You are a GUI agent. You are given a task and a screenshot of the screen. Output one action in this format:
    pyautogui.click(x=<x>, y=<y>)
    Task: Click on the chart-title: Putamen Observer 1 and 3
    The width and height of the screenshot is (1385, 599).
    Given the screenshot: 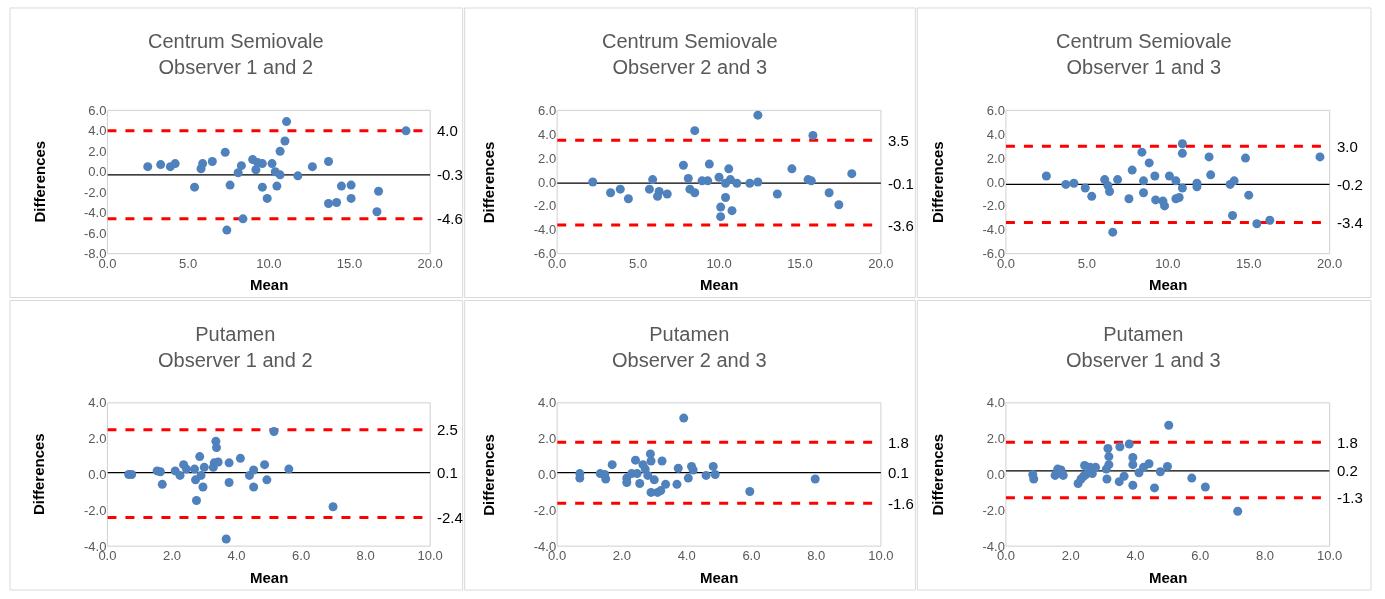 What is the action you would take?
    pyautogui.click(x=1143, y=347)
    